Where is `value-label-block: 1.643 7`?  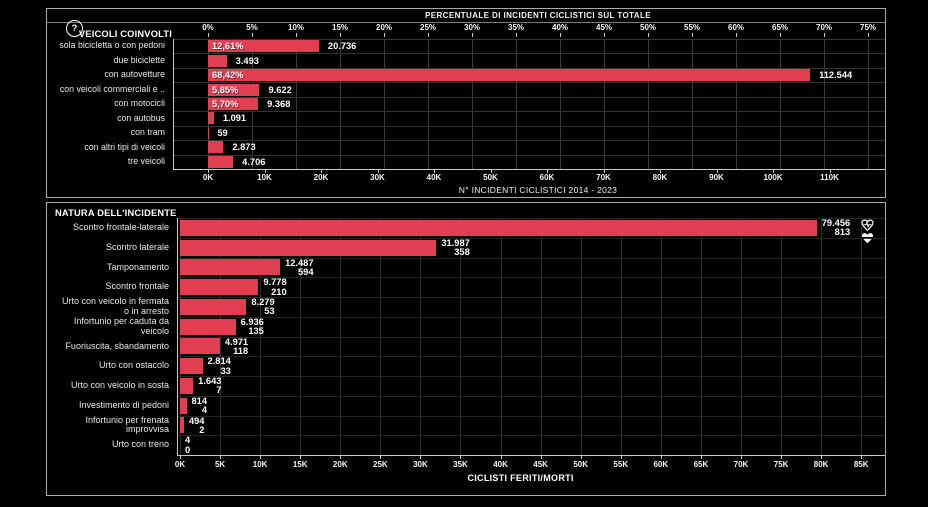
value-label-block: 1.643 7 is located at coordinates (209, 386).